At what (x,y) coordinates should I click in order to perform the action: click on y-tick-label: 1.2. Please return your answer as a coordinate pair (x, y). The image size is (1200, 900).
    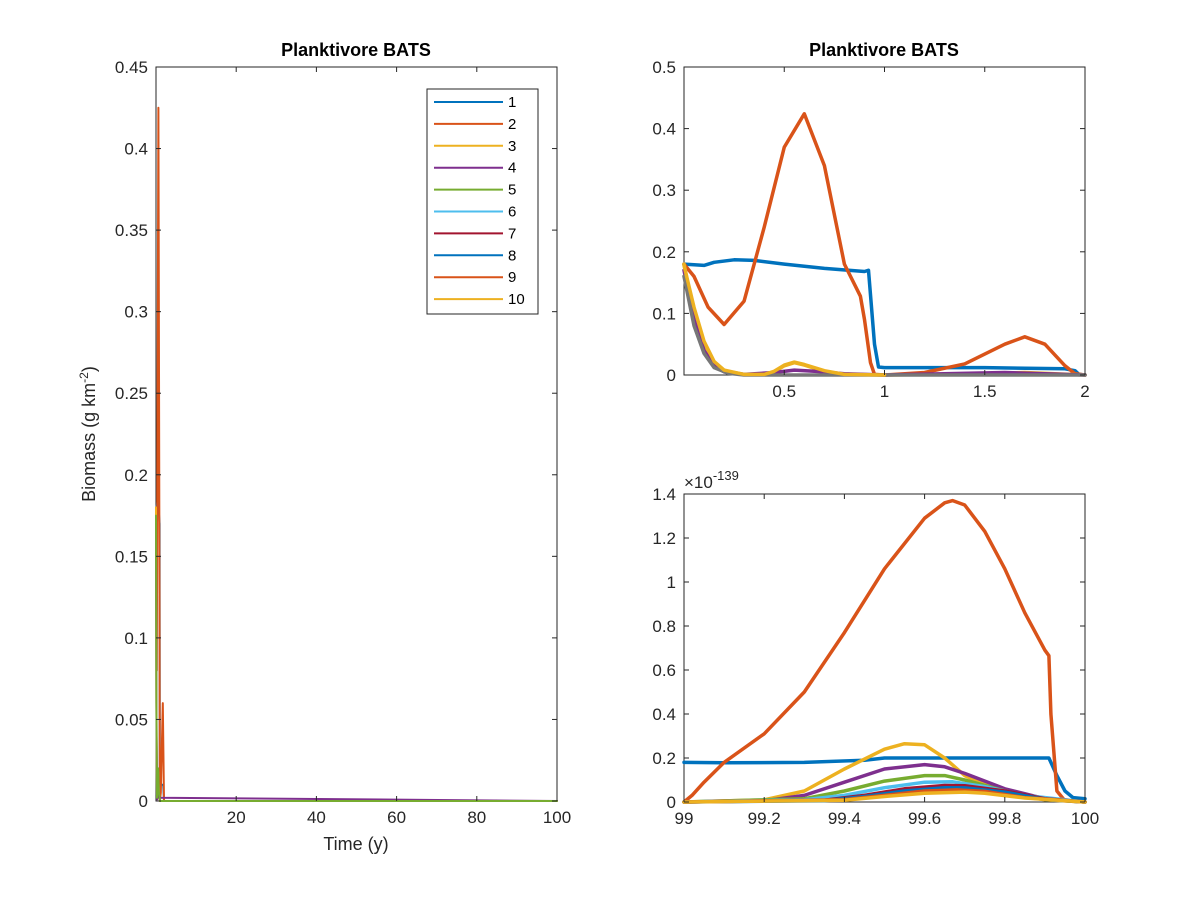
    Looking at the image, I should click on (664, 538).